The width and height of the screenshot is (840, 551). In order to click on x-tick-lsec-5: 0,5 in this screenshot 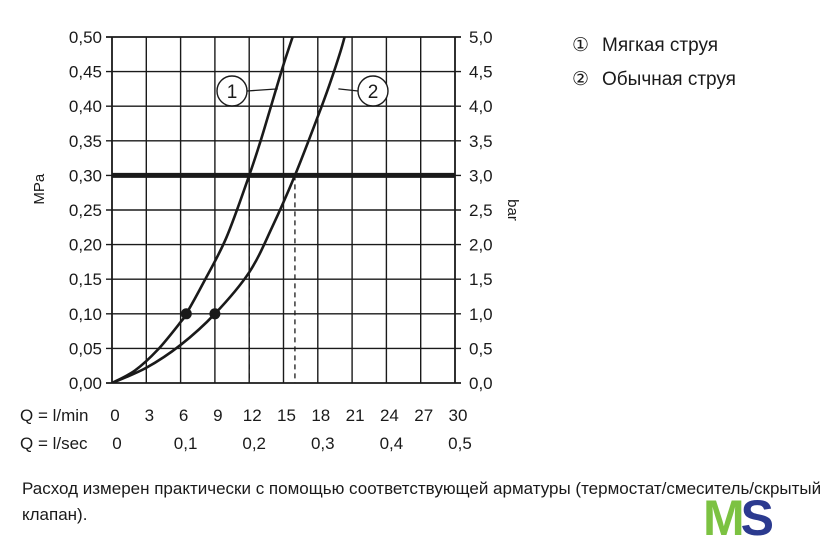, I will do `click(460, 443)`.